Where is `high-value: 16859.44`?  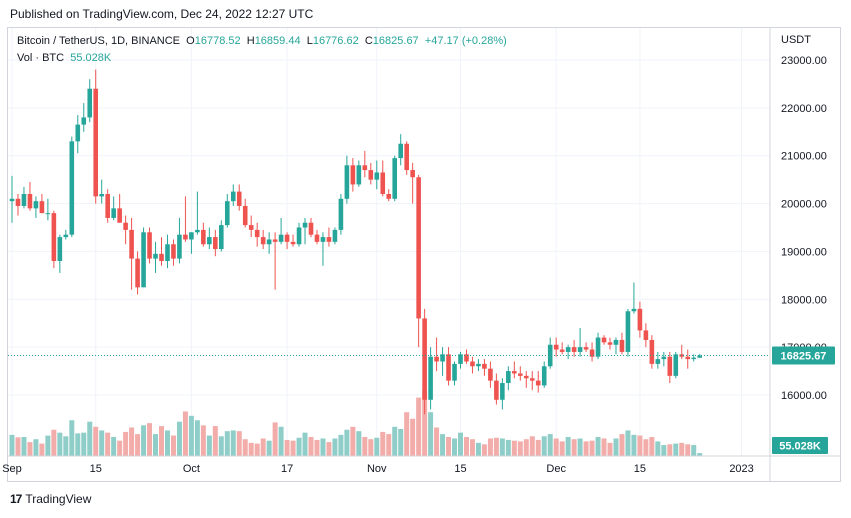
high-value: 16859.44 is located at coordinates (277, 41).